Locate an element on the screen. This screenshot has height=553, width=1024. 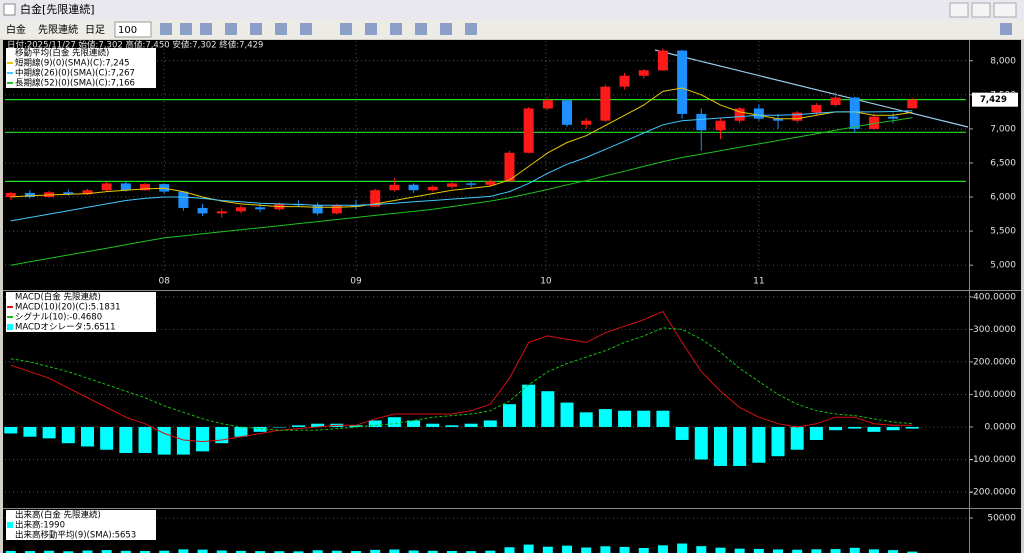
minimize-button is located at coordinates (959, 10).